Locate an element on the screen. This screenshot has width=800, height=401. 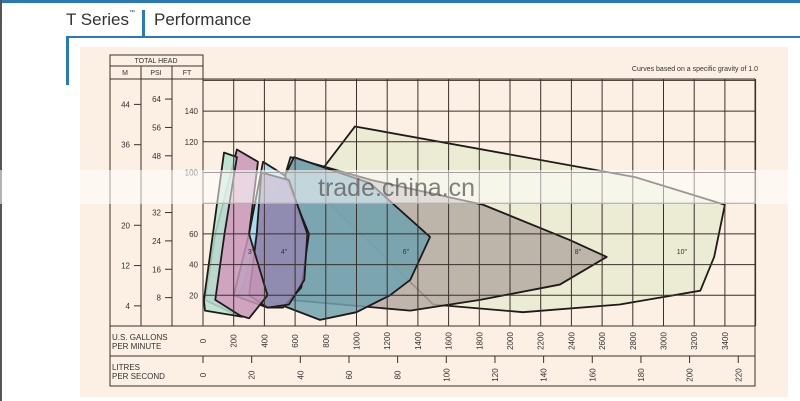
m-tick: 20 is located at coordinates (125, 225).